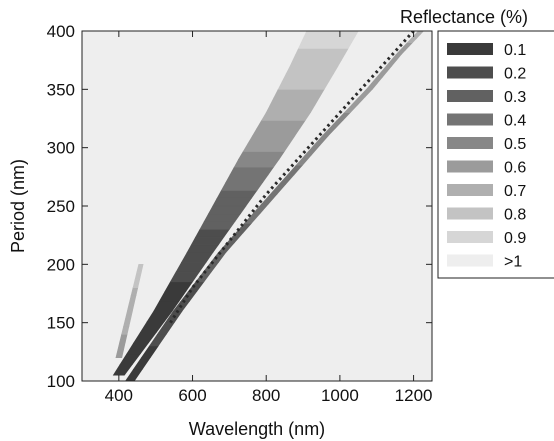 Image resolution: width=554 pixels, height=441 pixels. I want to click on x-tick-label: 800, so click(266, 395).